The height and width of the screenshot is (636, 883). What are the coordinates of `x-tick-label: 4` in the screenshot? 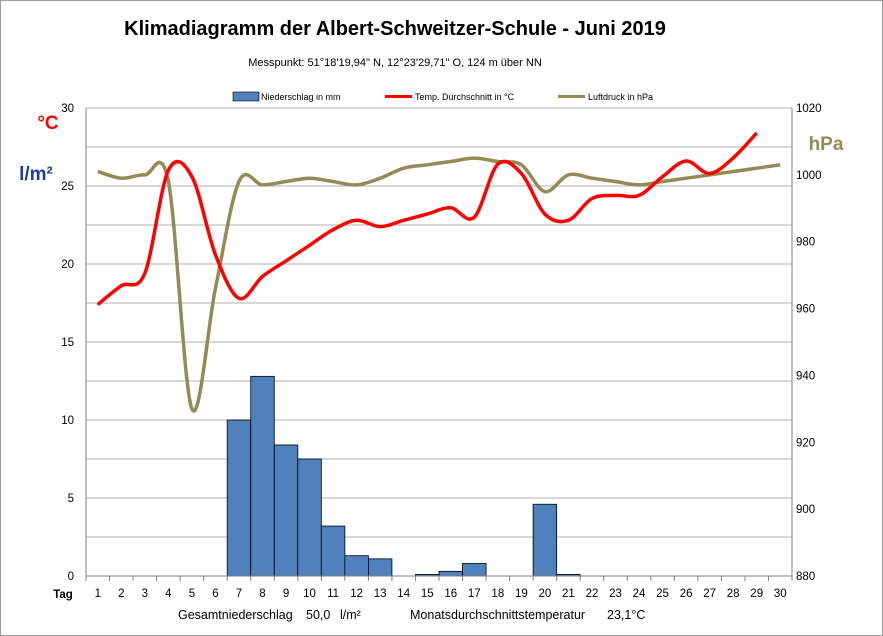 It's located at (168, 594).